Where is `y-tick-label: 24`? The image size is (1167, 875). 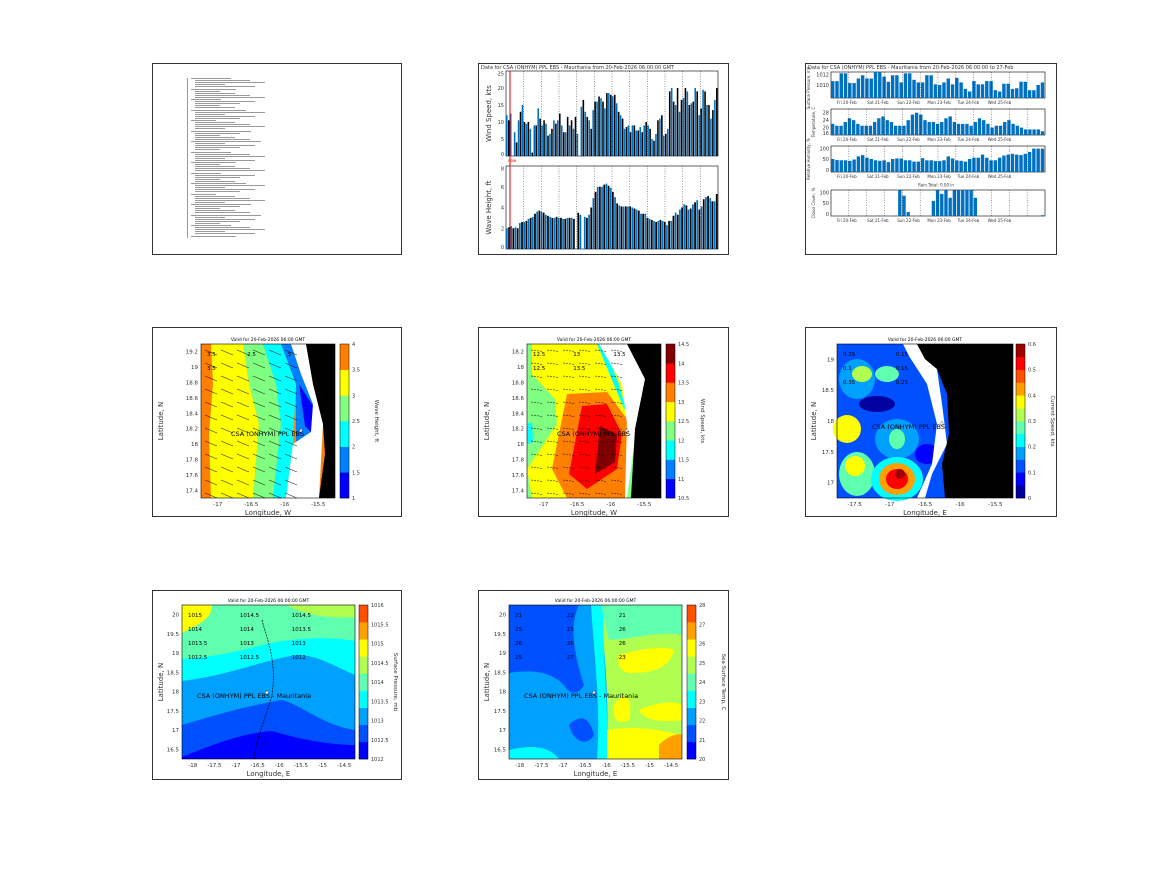 y-tick-label: 24 is located at coordinates (826, 121).